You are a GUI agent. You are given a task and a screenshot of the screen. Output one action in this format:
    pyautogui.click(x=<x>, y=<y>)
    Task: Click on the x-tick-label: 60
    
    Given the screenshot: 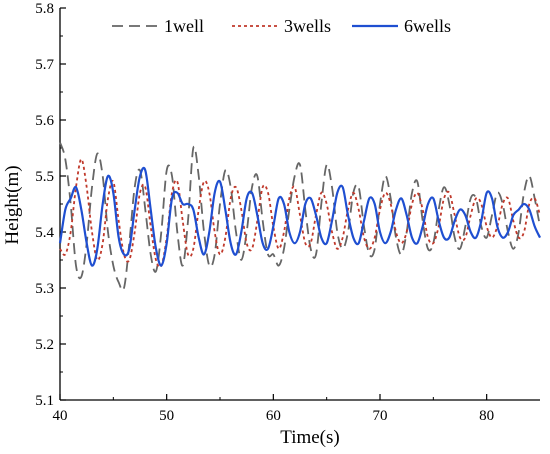 What is the action you would take?
    pyautogui.click(x=273, y=416)
    